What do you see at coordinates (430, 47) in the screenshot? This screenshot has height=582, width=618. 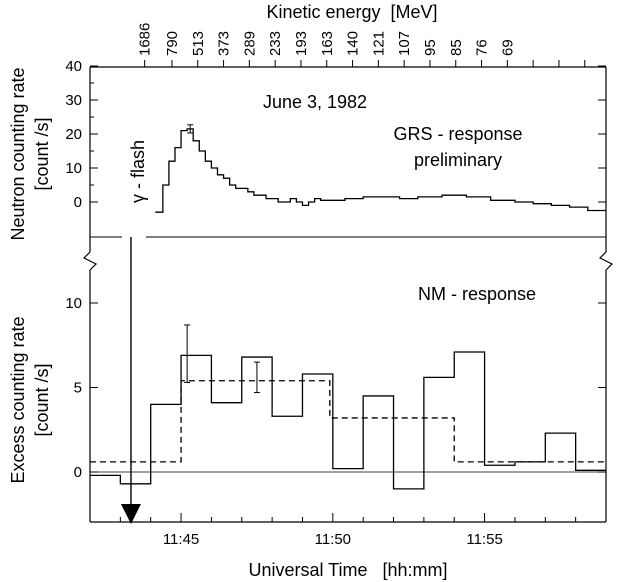 I see `top-axis-tick-label: 95` at bounding box center [430, 47].